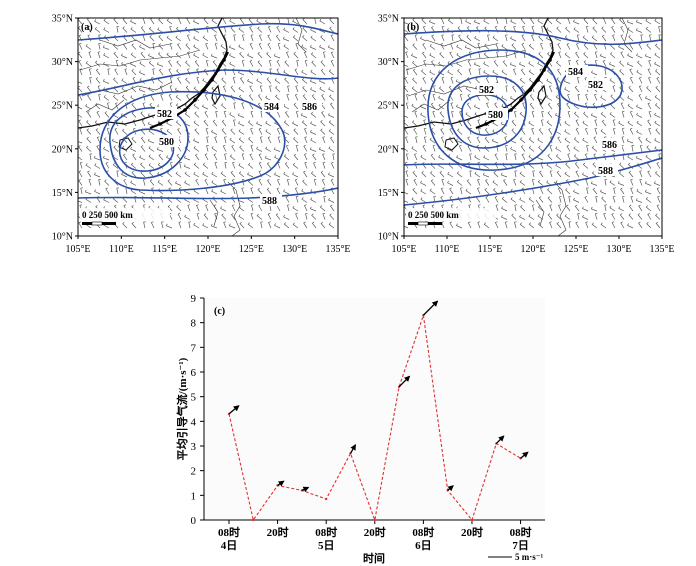 Image resolution: width=696 pixels, height=566 pixels. What do you see at coordinates (533, 127) in the screenshot?
I see `map-b-background` at bounding box center [533, 127].